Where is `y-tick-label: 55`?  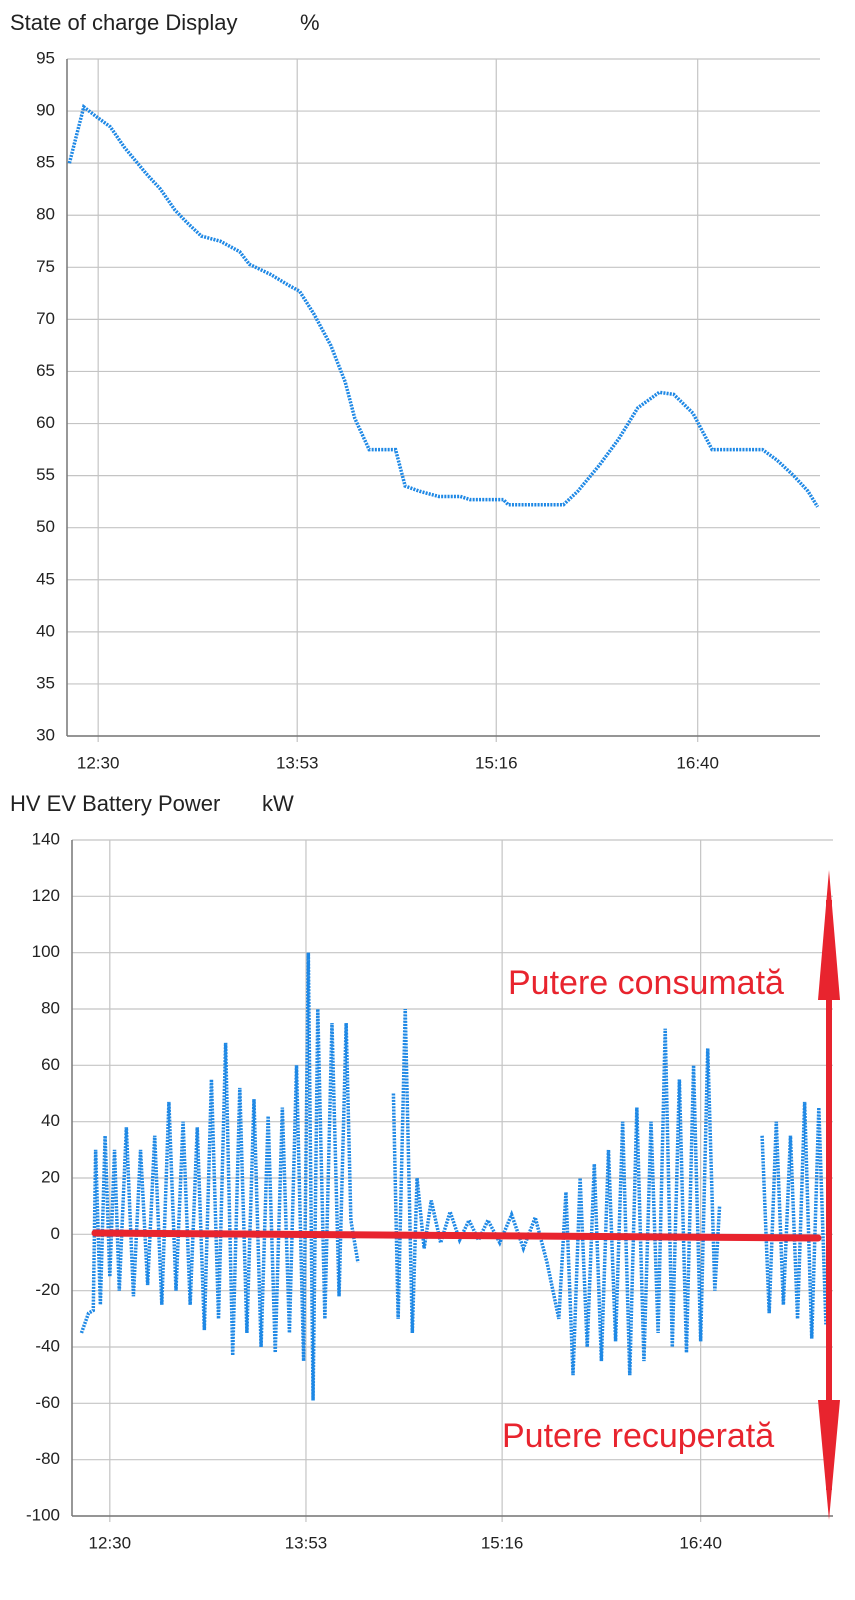 y-tick-label: 55 is located at coordinates (45, 474).